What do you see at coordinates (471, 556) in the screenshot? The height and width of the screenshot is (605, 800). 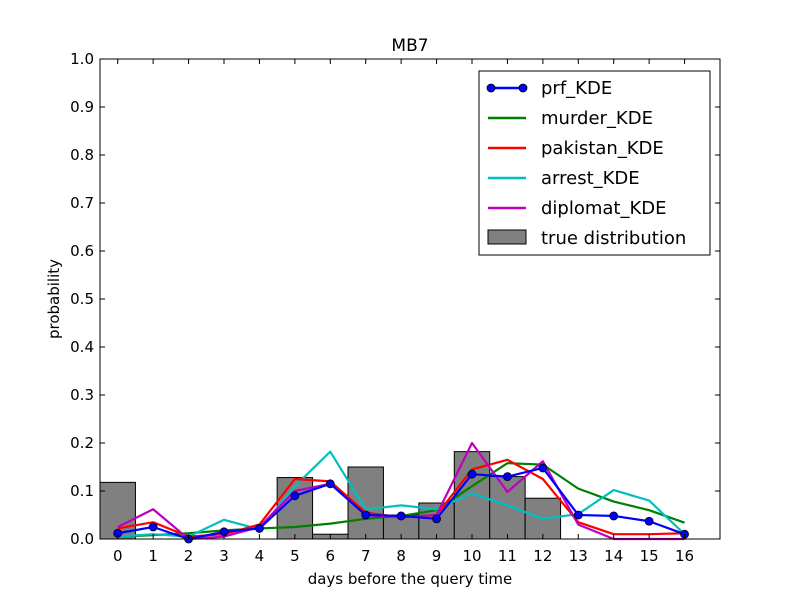 I see `x-tick-label: 10` at bounding box center [471, 556].